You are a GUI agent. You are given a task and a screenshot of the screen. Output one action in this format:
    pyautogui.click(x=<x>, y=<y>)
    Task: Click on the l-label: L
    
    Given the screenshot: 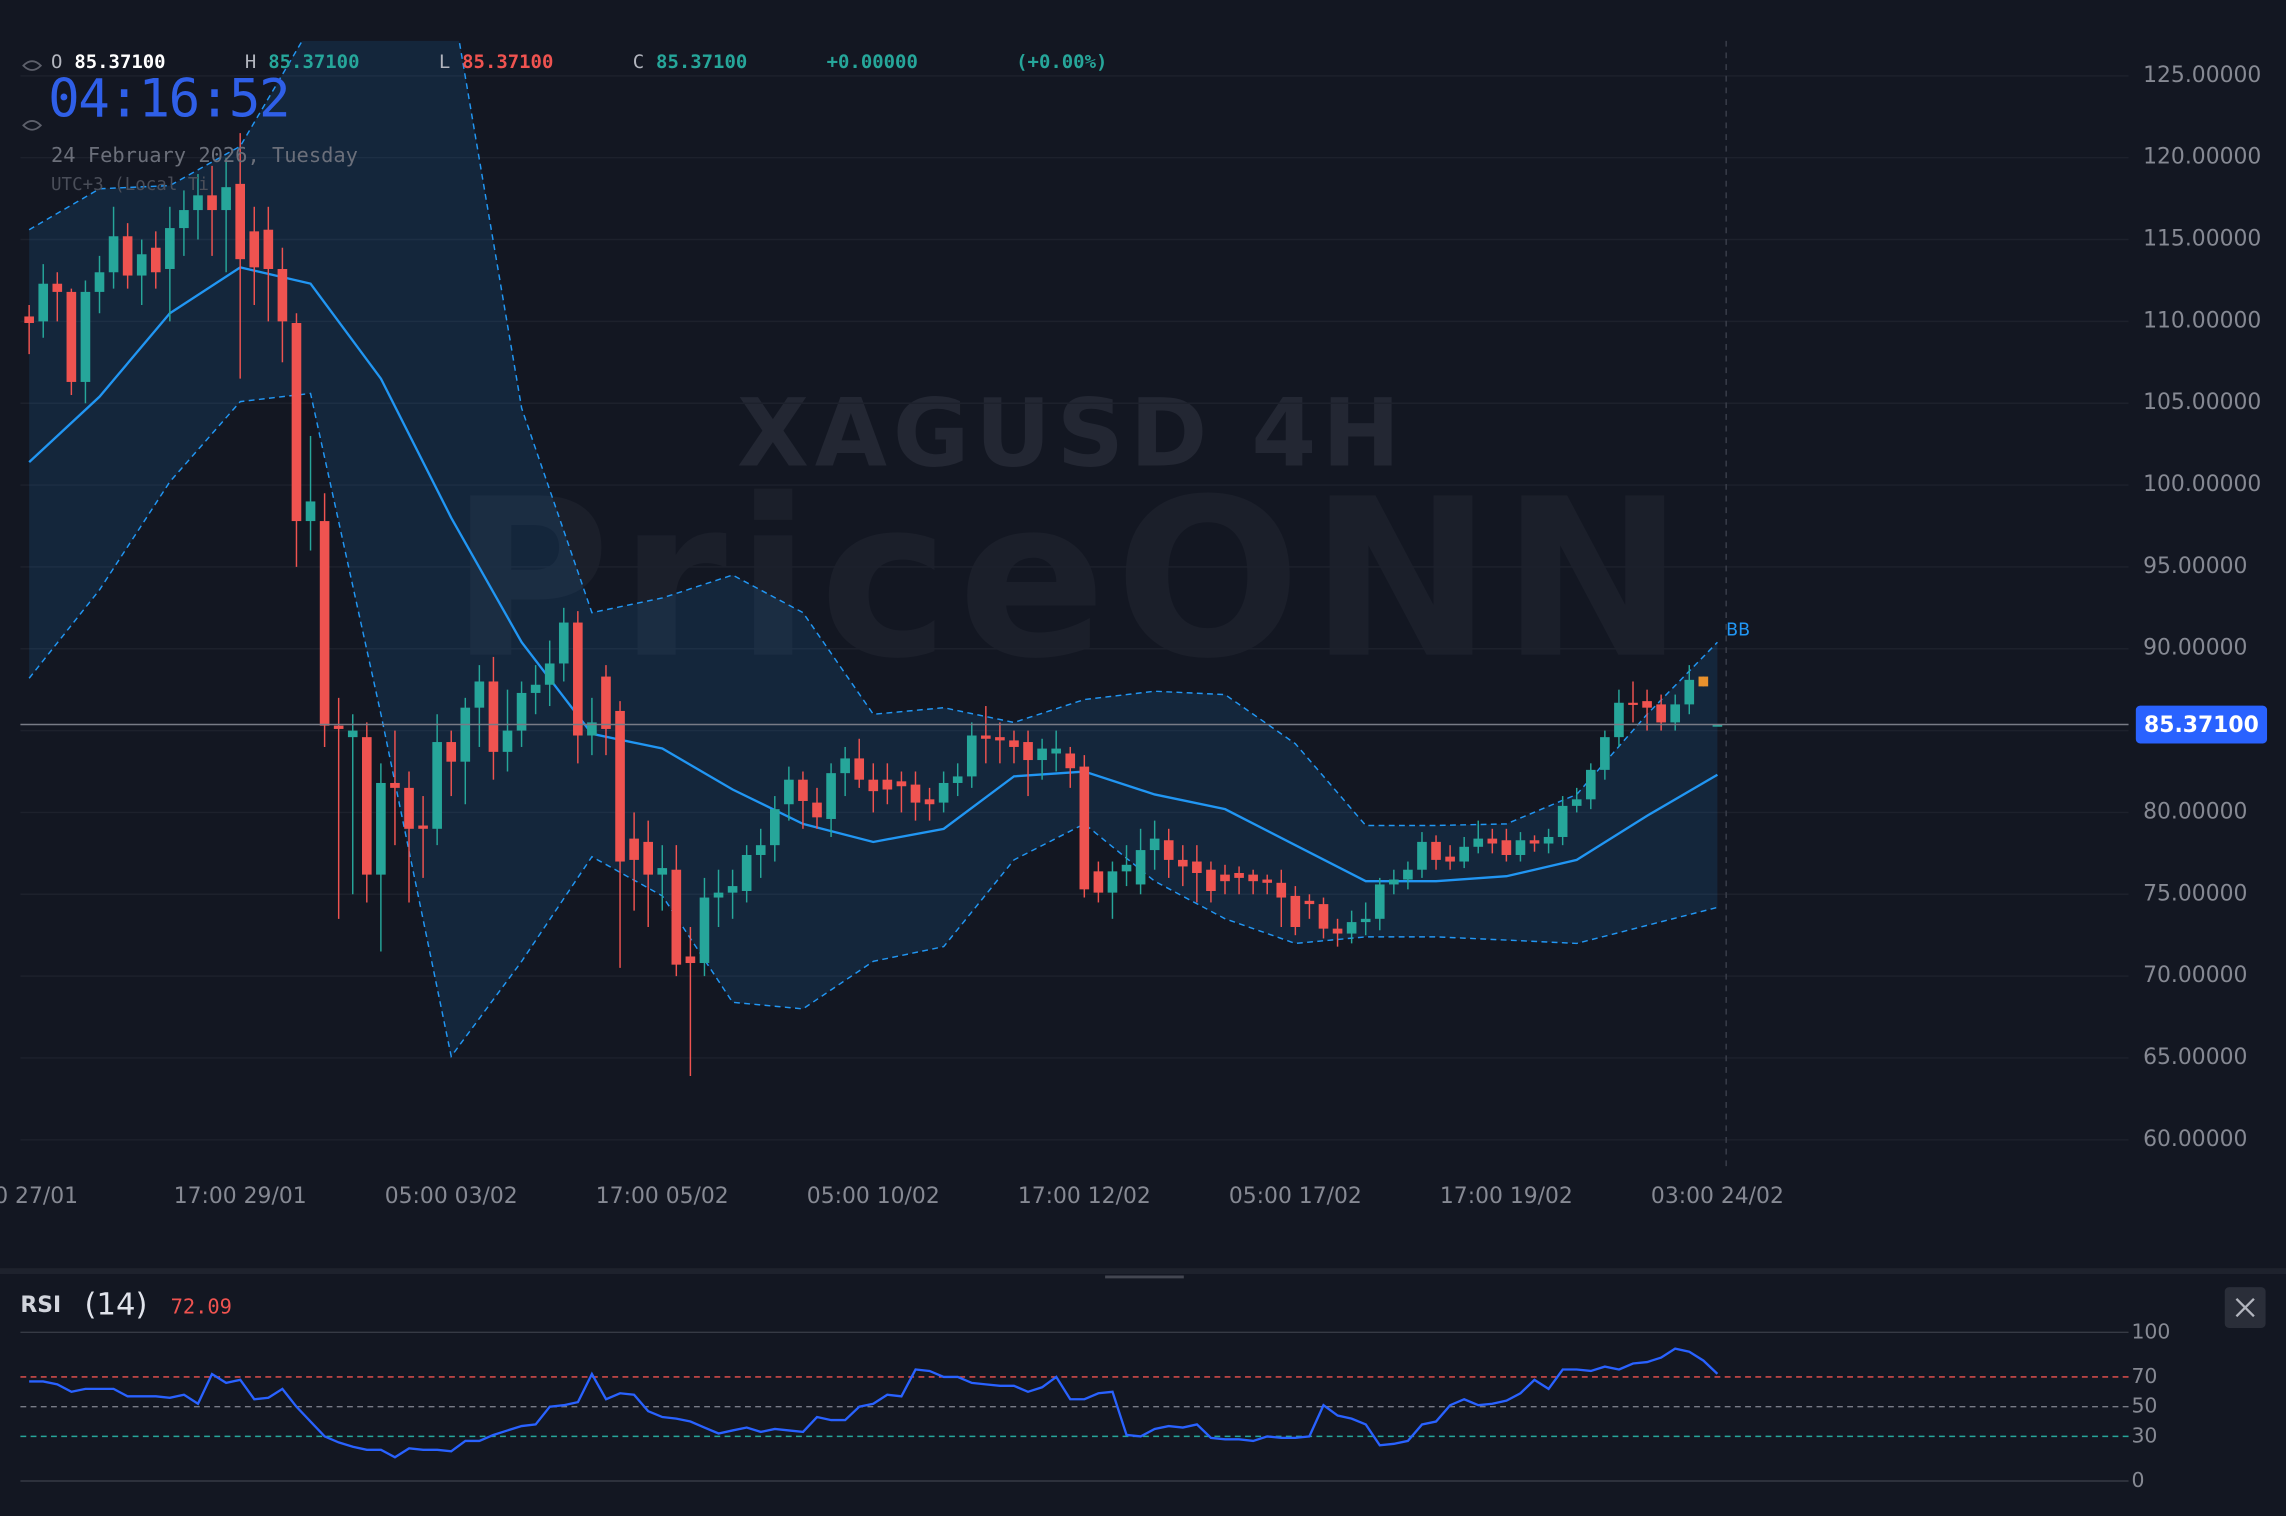 What is the action you would take?
    pyautogui.click(x=444, y=62)
    